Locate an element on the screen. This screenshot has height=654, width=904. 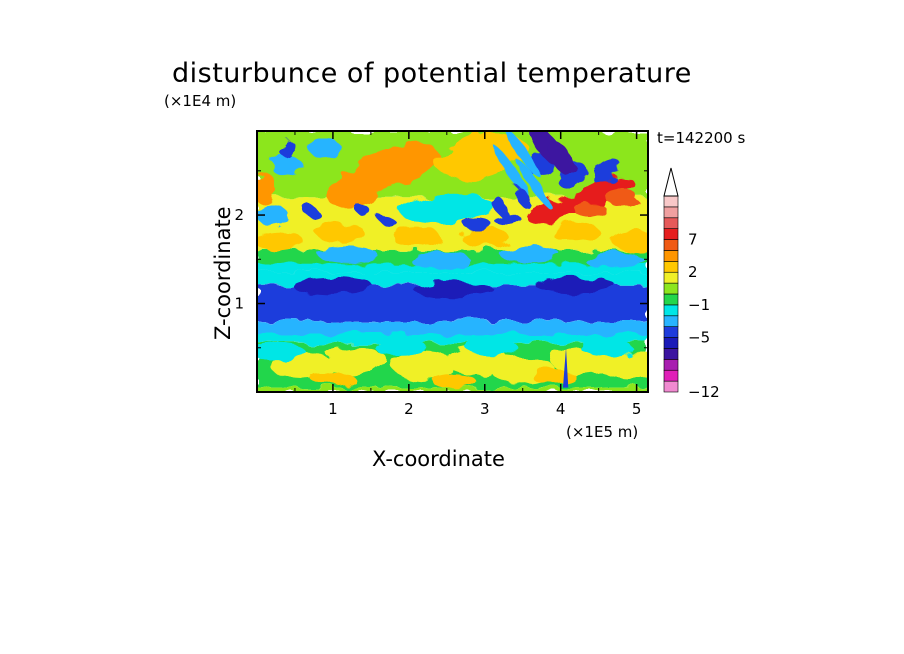
chart-title: disturbunce of potential temperature is located at coordinates (432, 73).